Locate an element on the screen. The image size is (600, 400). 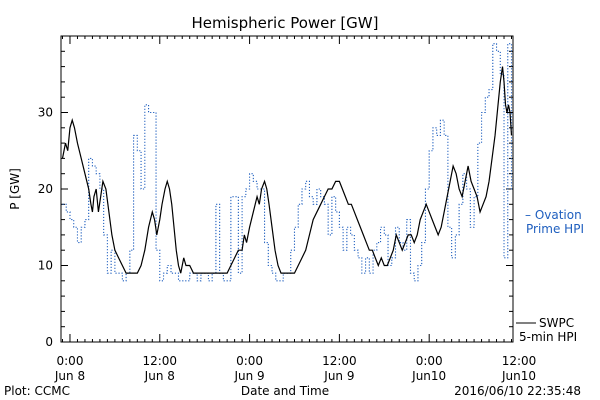
legend-ovation-label-line2: Prime HPI is located at coordinates (555, 229).